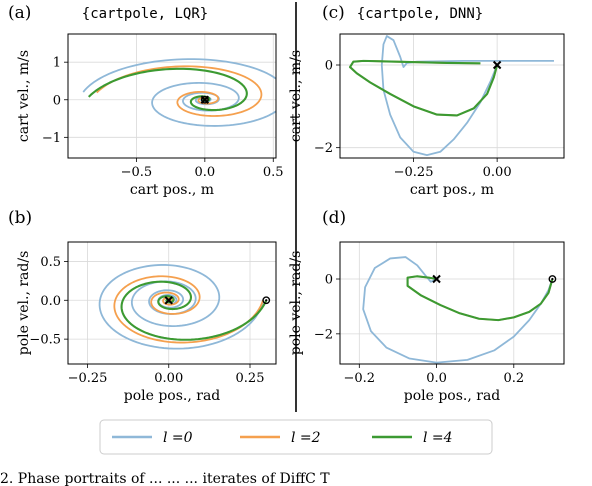  What do you see at coordinates (137, 172) in the screenshot?
I see `x-tick-label: −0.5` at bounding box center [137, 172].